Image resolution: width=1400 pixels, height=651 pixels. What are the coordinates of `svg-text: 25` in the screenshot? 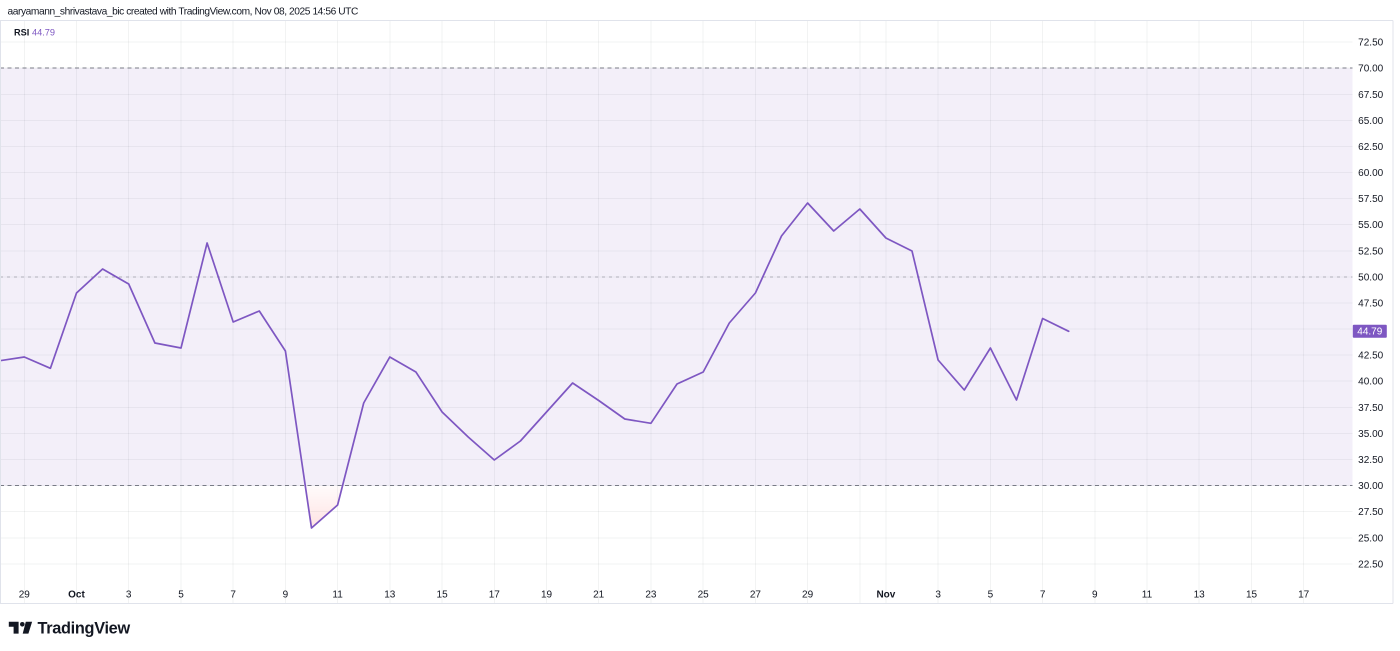 It's located at (704, 595).